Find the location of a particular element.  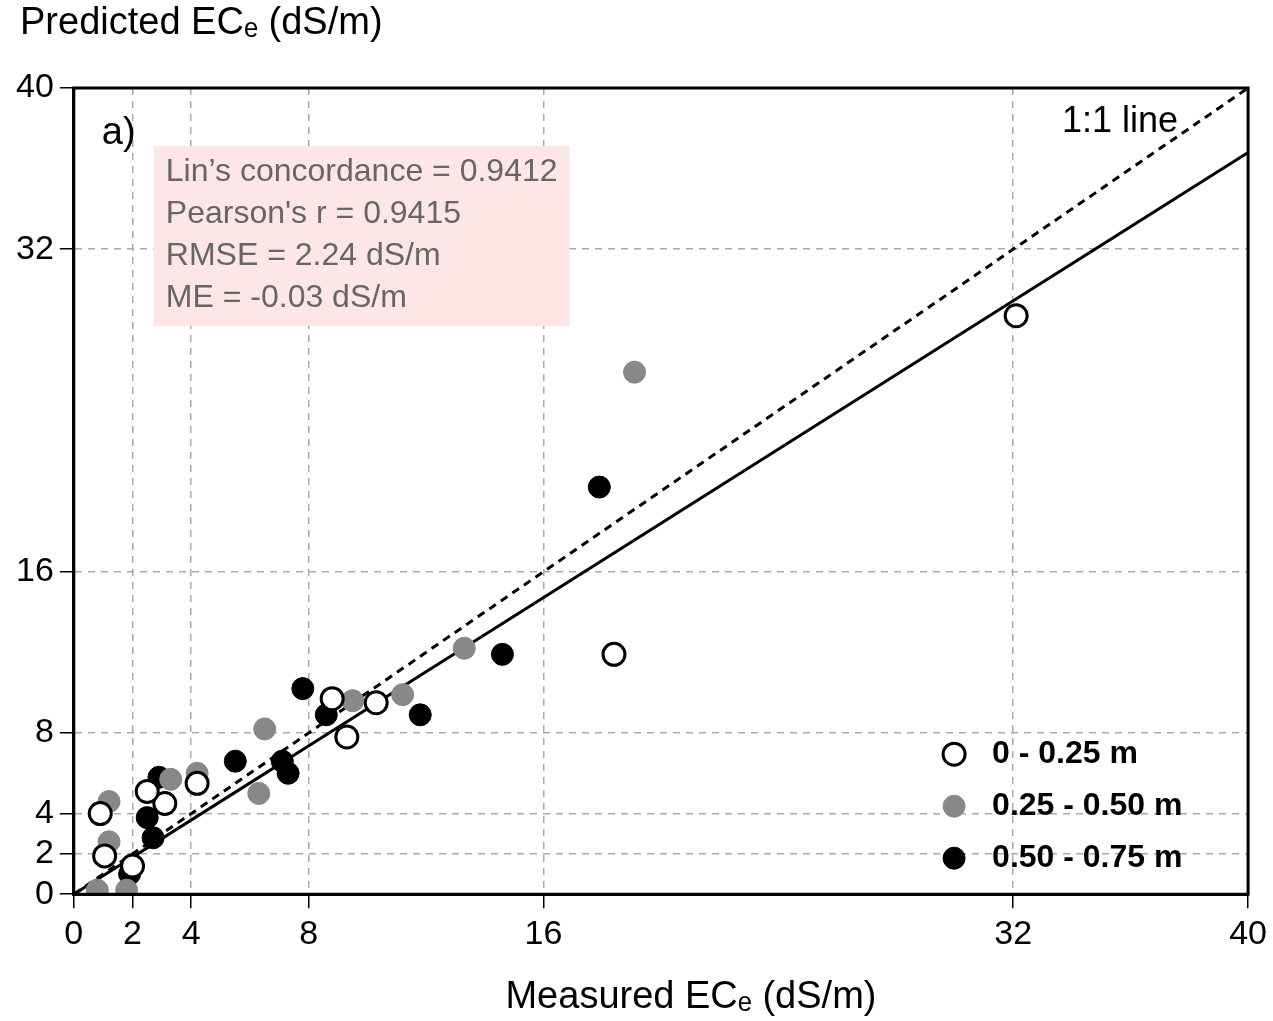

legend-label: 0.25 - 0.50 m is located at coordinates (1087, 804).